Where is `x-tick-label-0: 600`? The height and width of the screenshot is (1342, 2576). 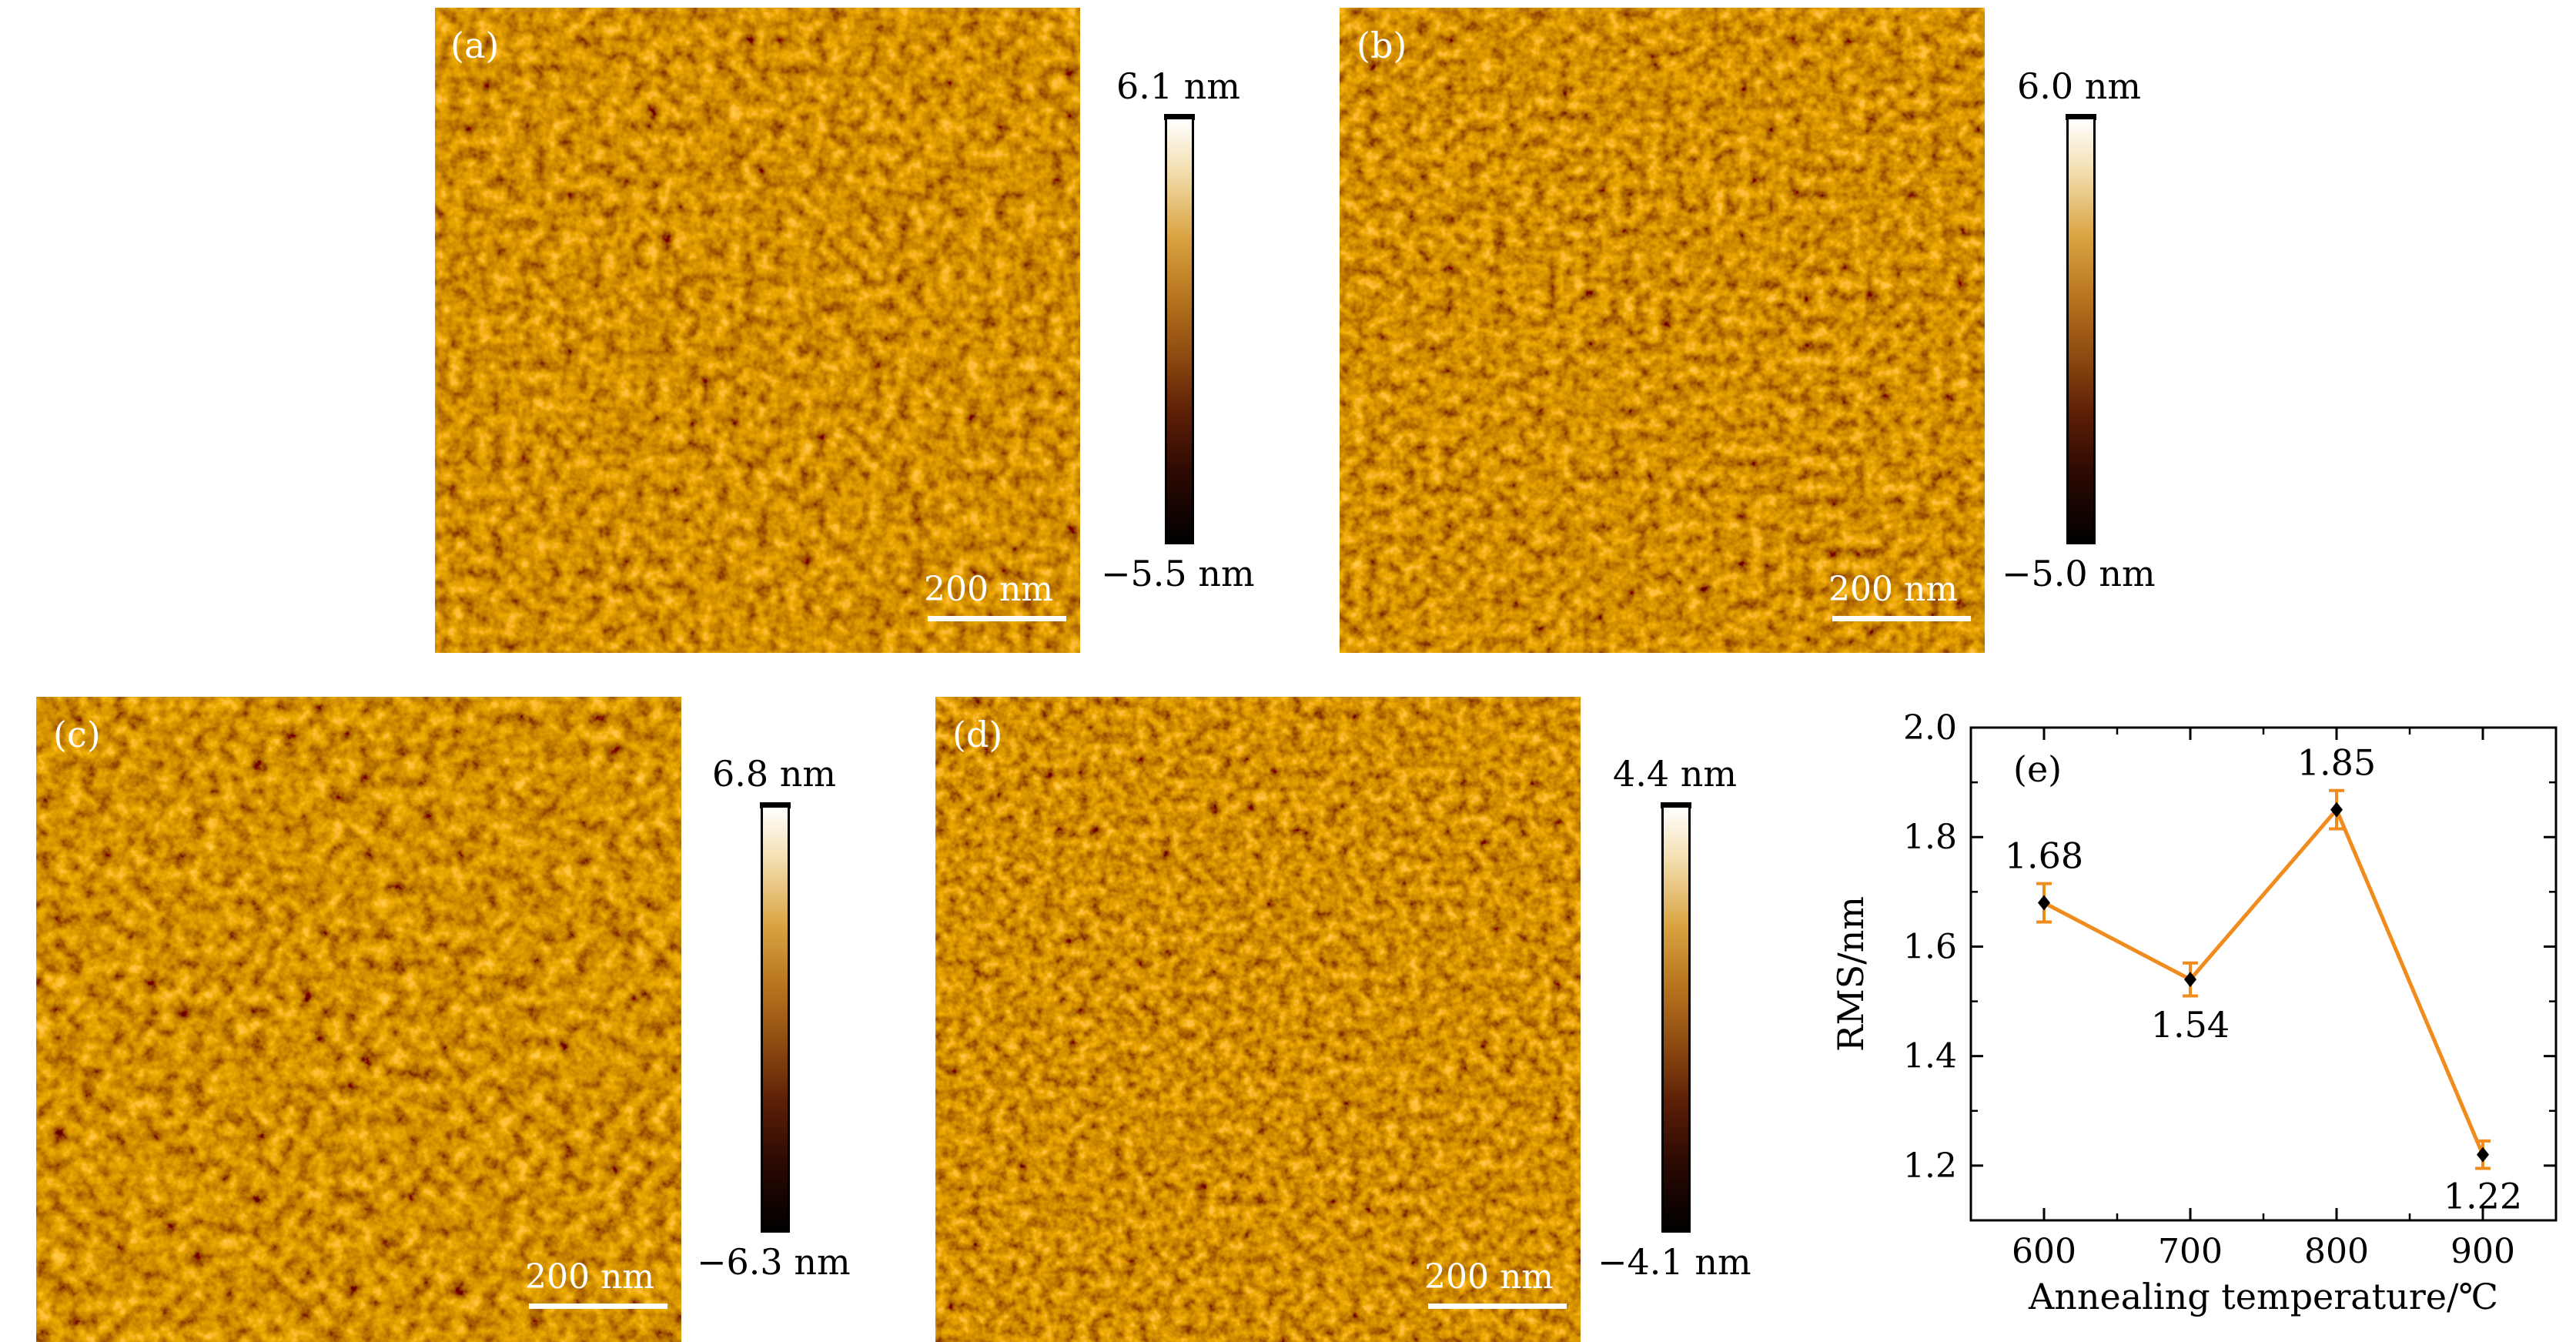 x-tick-label-0: 600 is located at coordinates (2044, 1251).